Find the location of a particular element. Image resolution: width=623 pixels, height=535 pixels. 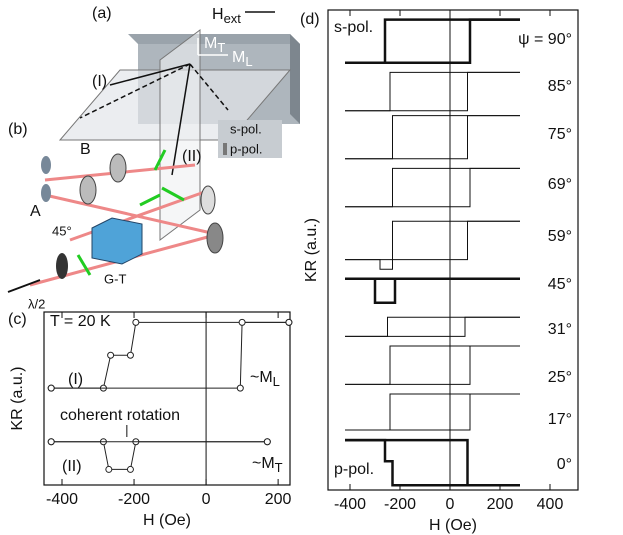

label-b: B is located at coordinates (85, 149).